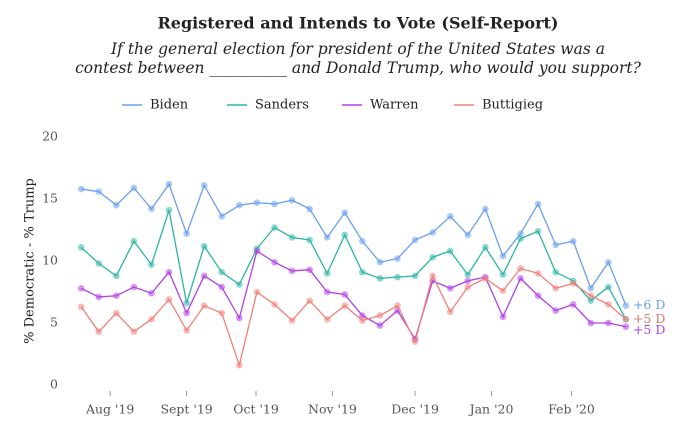 The width and height of the screenshot is (677, 442). What do you see at coordinates (491, 409) in the screenshot?
I see `x-tick-label: Jan '20` at bounding box center [491, 409].